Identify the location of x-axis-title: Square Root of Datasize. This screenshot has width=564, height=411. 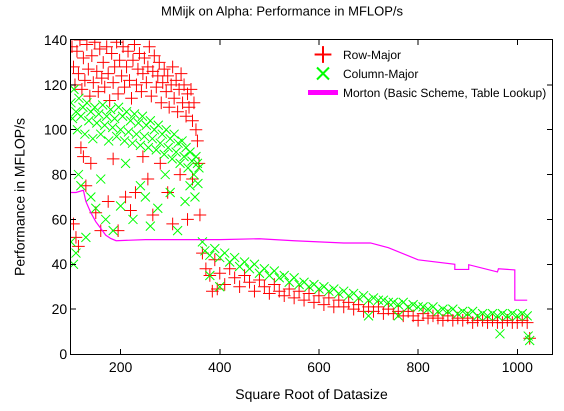
(311, 394).